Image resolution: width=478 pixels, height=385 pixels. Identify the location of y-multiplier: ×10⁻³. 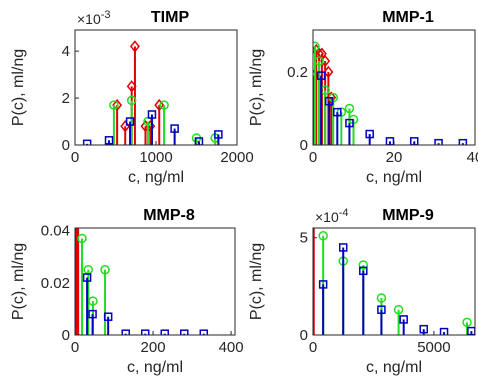
(94, 18).